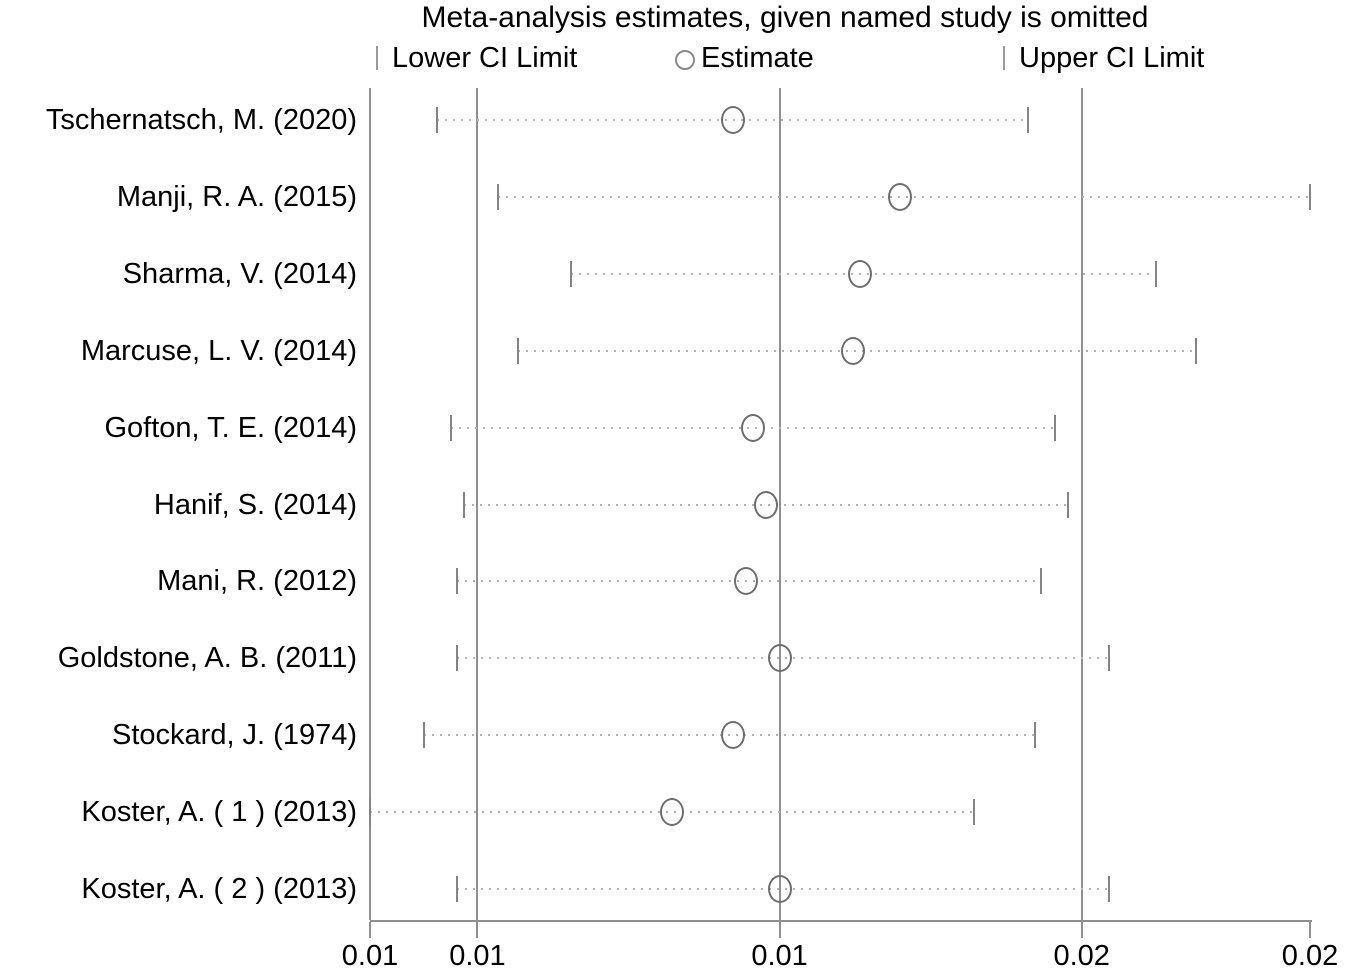 This screenshot has height=973, width=1350. Describe the element at coordinates (219, 889) in the screenshot. I see `study-label: Koster, A. ( 2 ) (2013)` at that location.